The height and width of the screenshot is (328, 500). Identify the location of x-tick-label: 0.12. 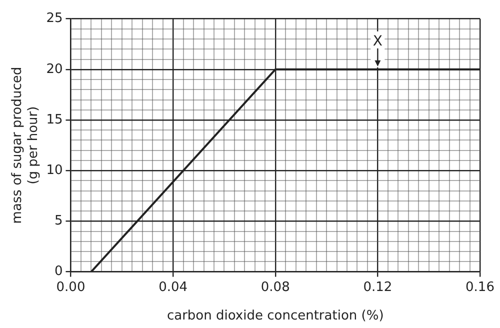
(377, 287).